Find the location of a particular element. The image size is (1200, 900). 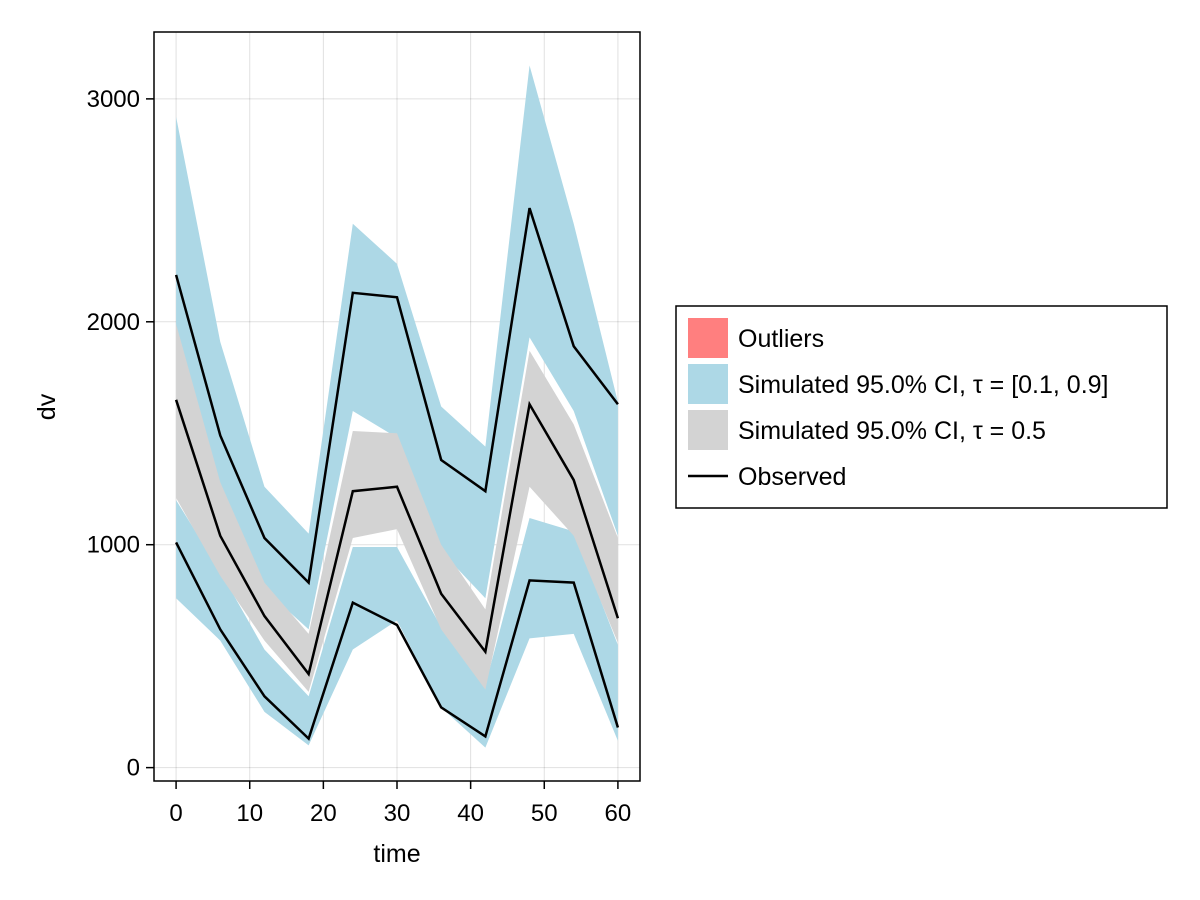

legend-box is located at coordinates (921, 407).